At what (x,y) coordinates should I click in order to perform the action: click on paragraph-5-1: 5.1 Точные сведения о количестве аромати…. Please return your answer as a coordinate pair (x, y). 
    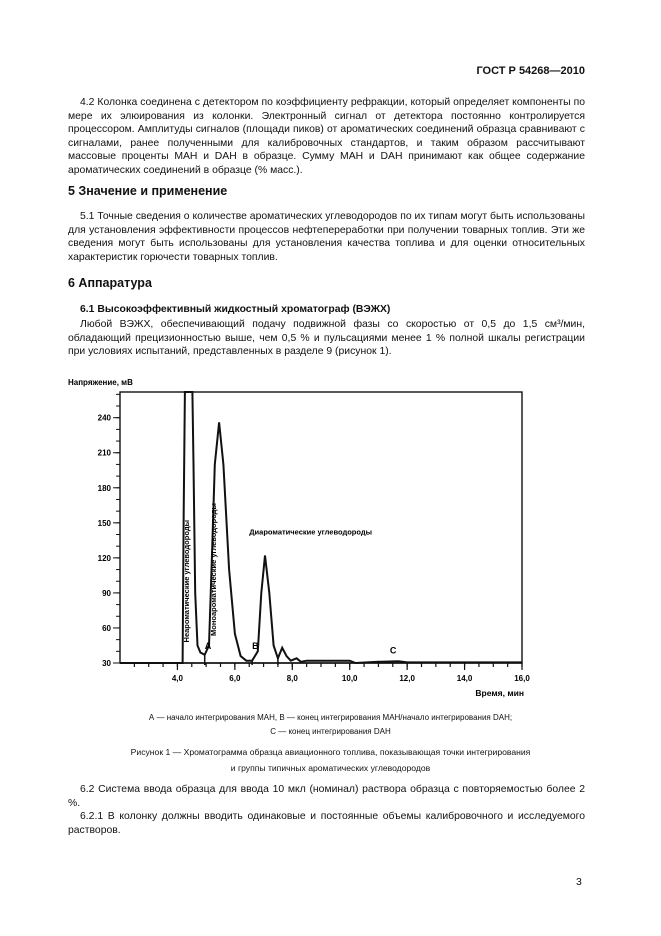
    Looking at the image, I should click on (326, 237).